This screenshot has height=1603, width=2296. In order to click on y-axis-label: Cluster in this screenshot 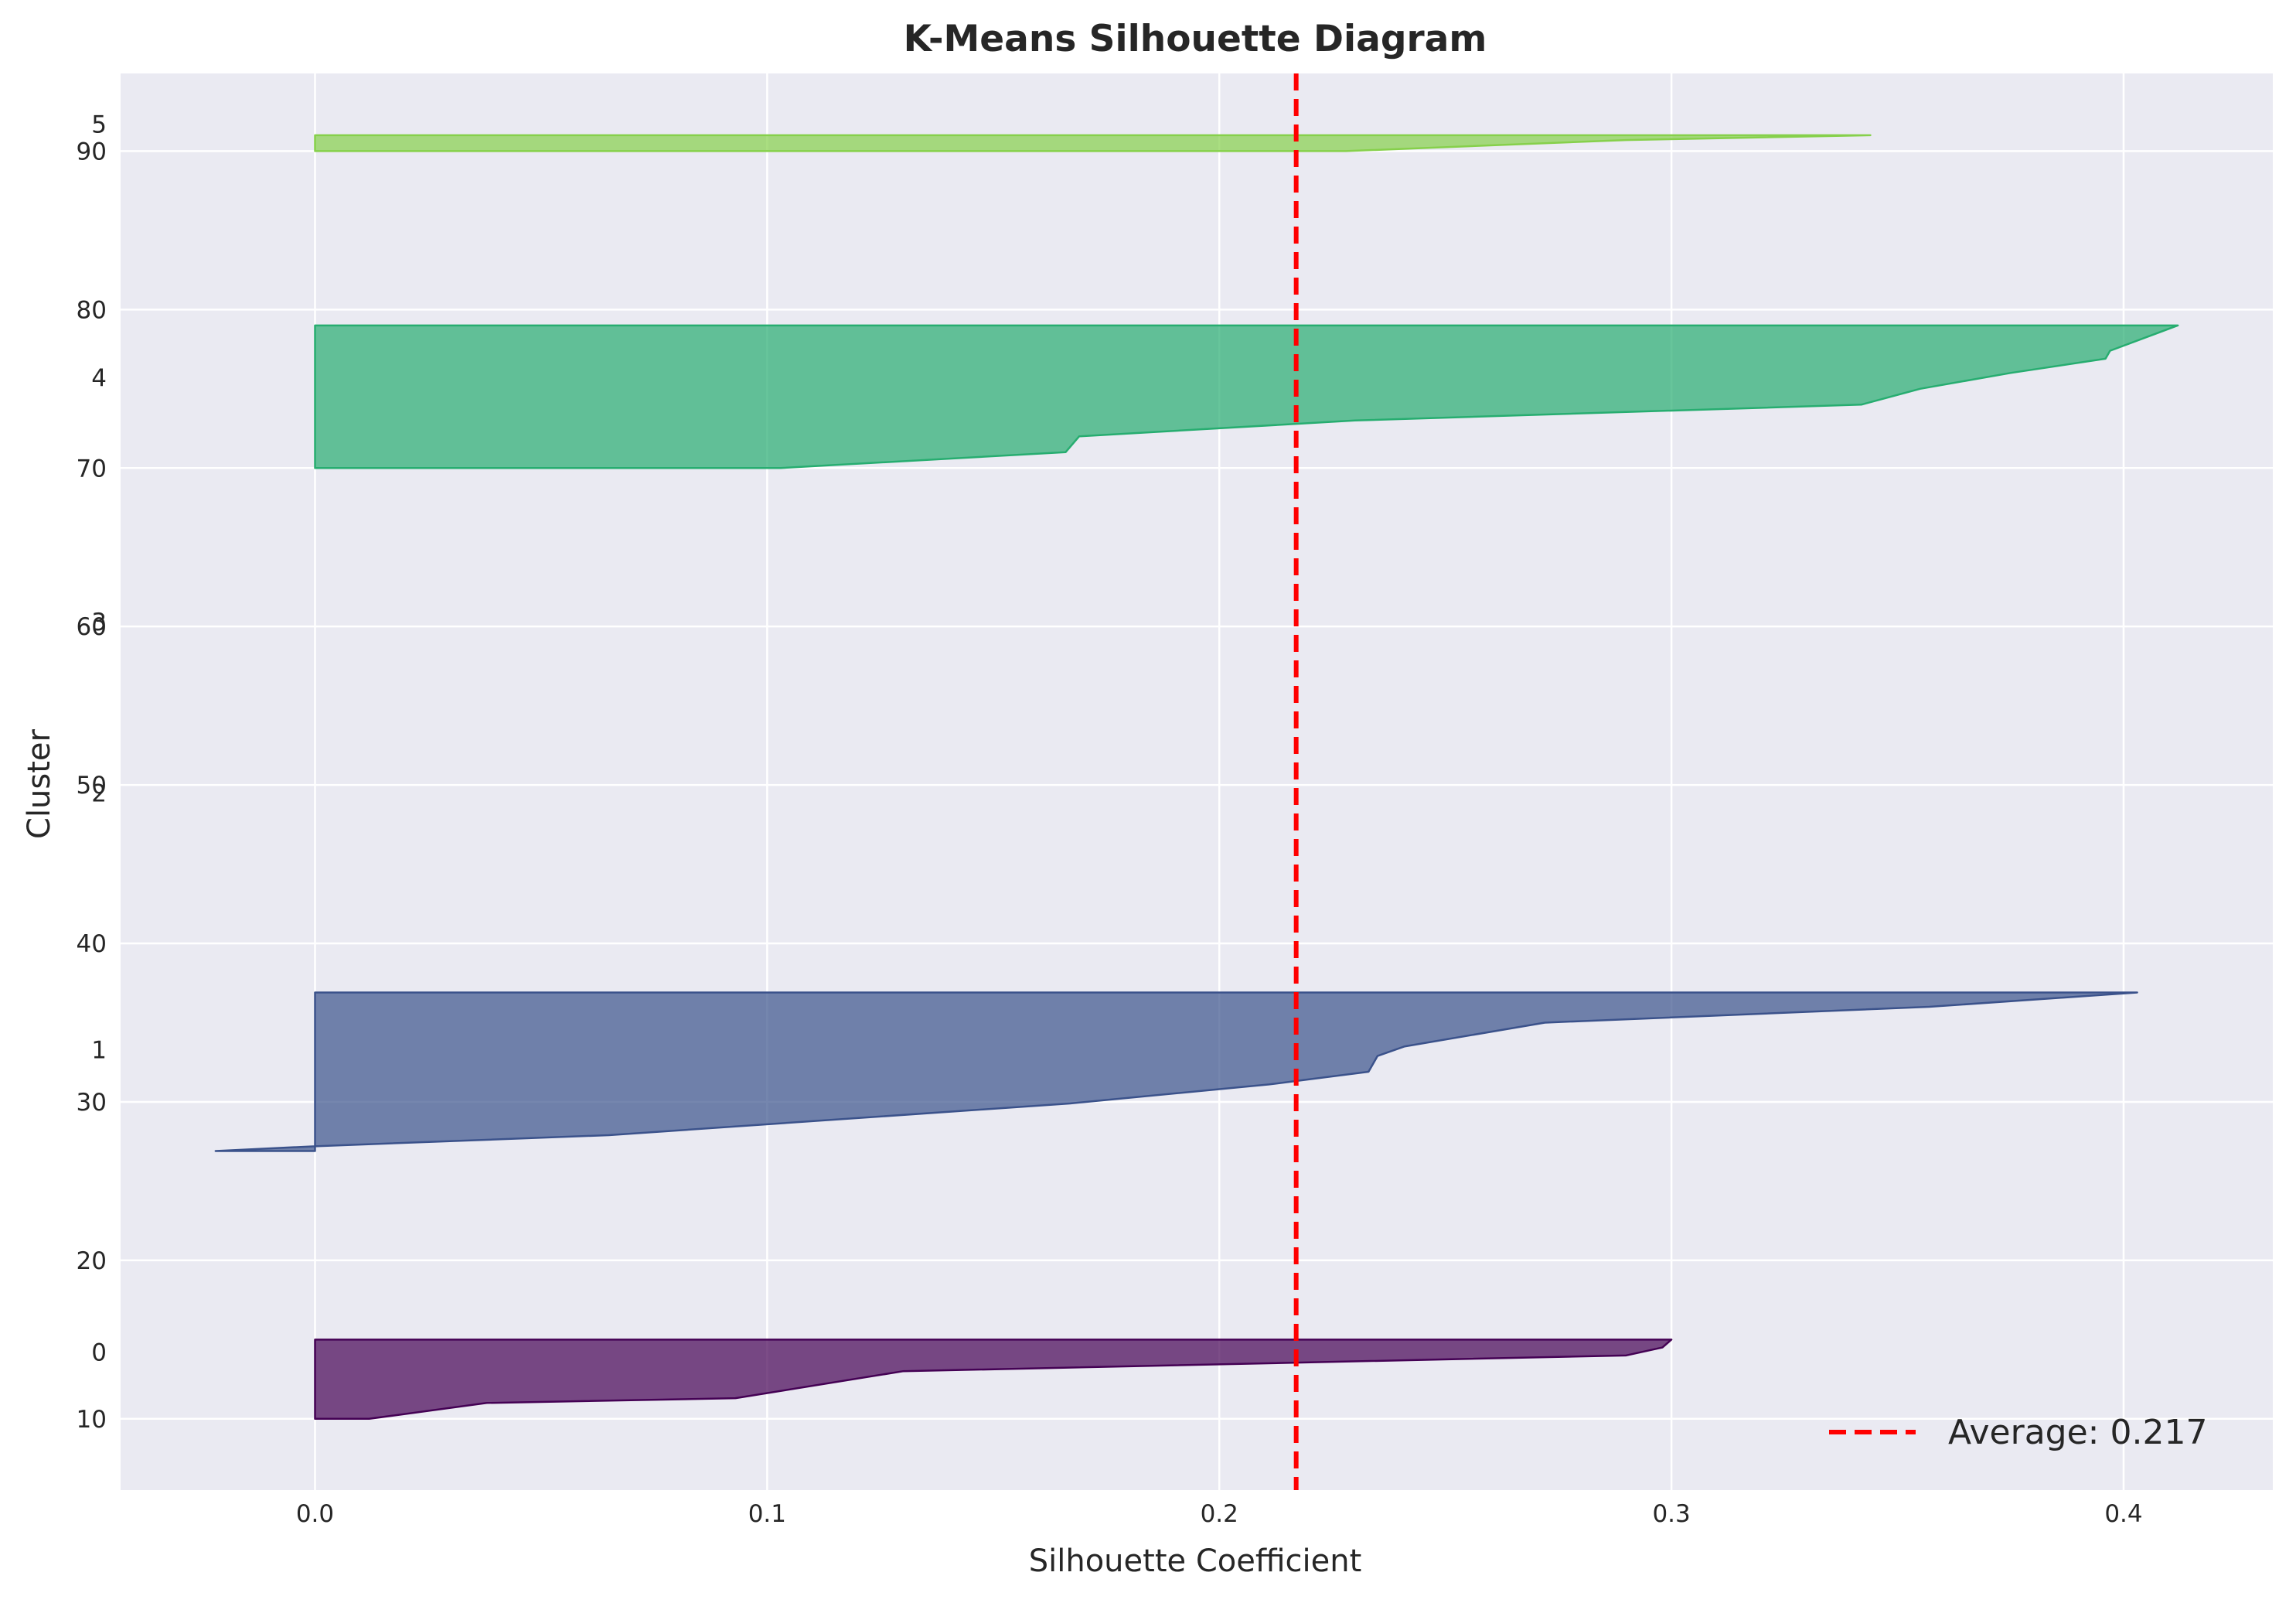, I will do `click(39, 783)`.